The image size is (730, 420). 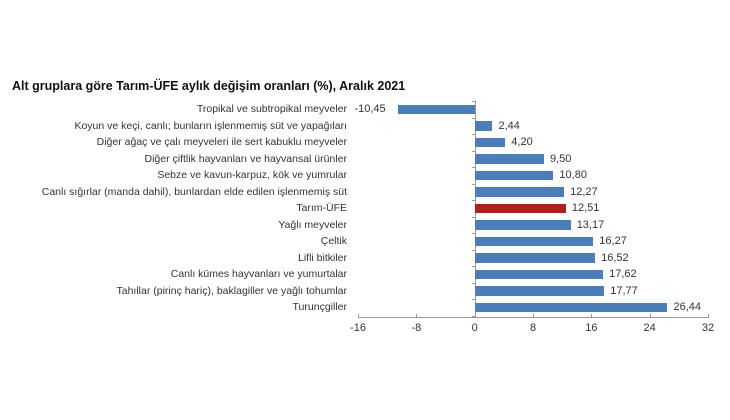 What do you see at coordinates (252, 175) in the screenshot?
I see `category-label: Sebze ve kavun-karpuz, kök ve yumrular` at bounding box center [252, 175].